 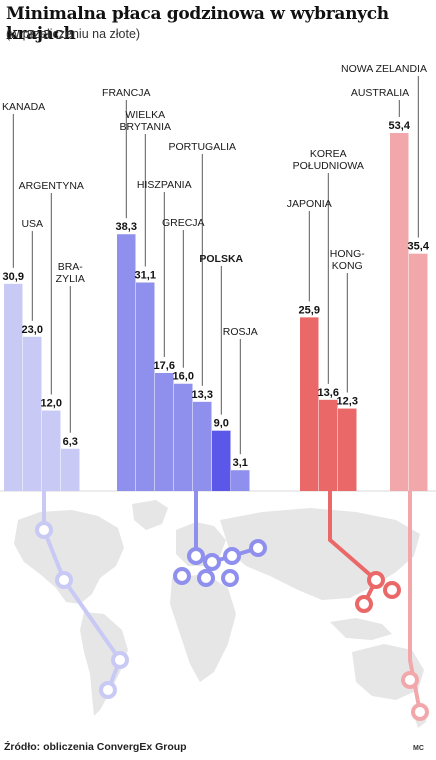 I want to click on bar-hongkong, so click(x=347, y=449).